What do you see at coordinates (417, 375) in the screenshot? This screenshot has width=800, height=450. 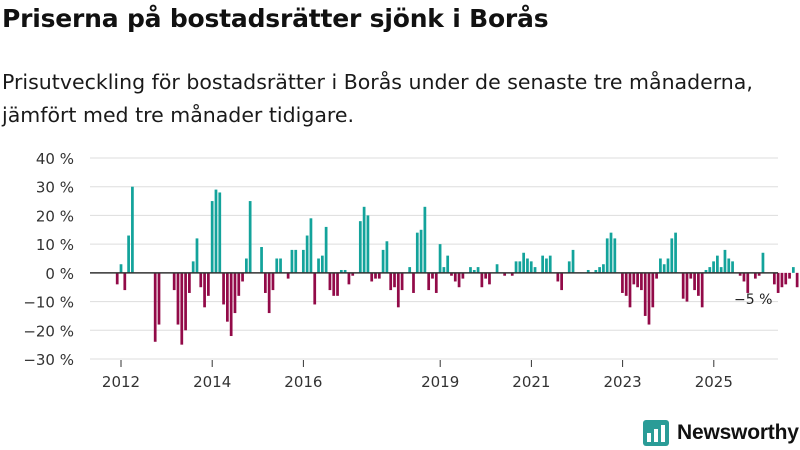 I see `x-axis-ticks: 2012 2014 2016 2019 2021 2023 2025` at bounding box center [417, 375].